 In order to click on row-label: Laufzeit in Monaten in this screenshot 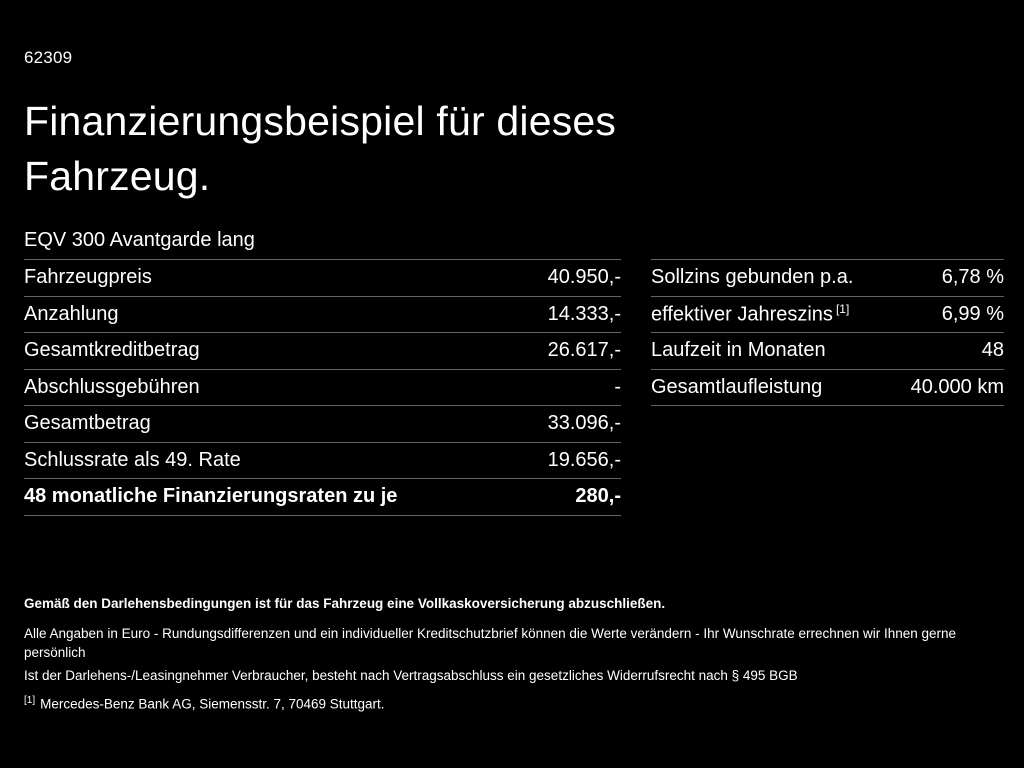, I will do `click(738, 350)`.